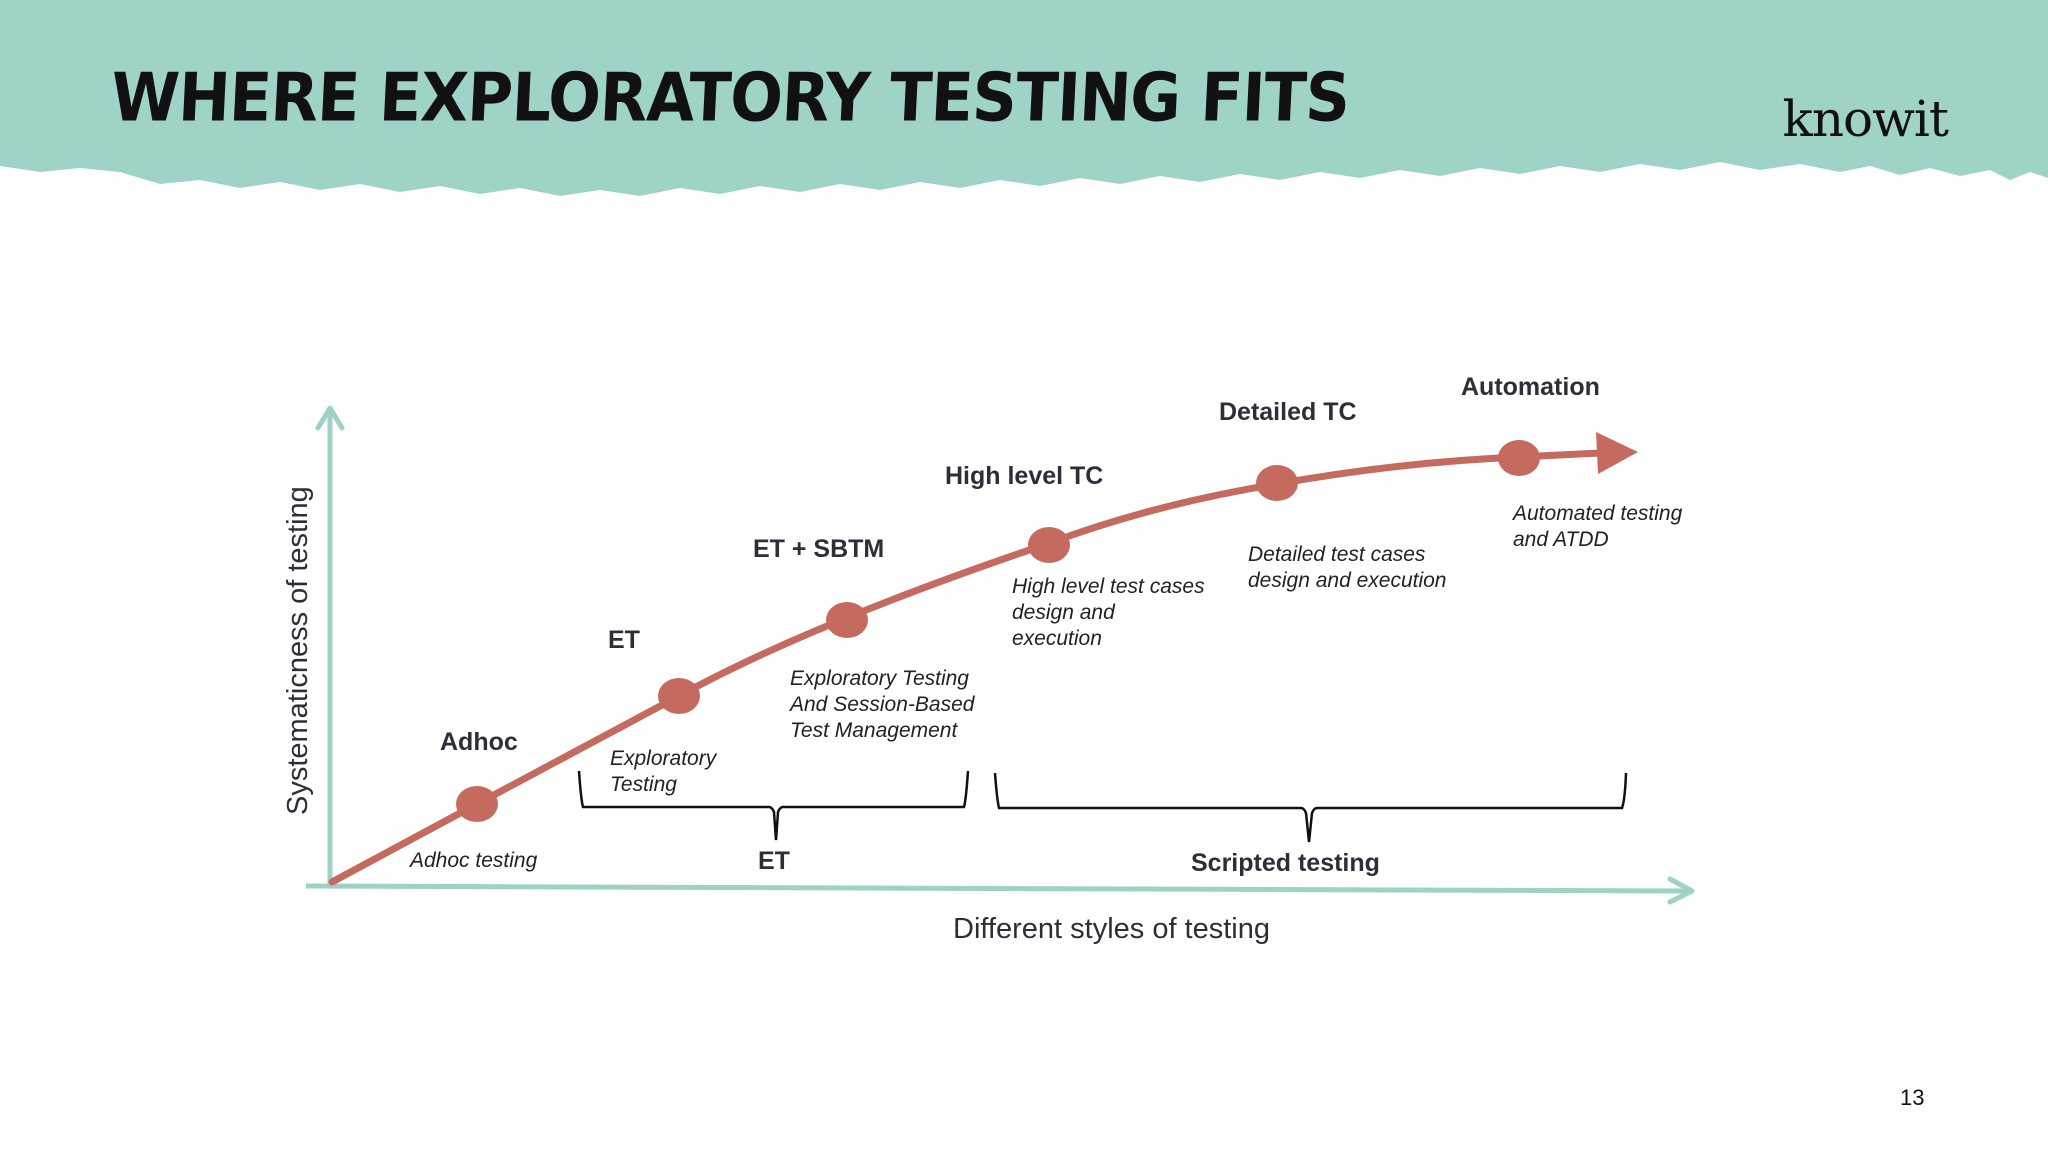 This screenshot has height=1152, width=2048. Describe the element at coordinates (1912, 1097) in the screenshot. I see `page-number: 13` at that location.